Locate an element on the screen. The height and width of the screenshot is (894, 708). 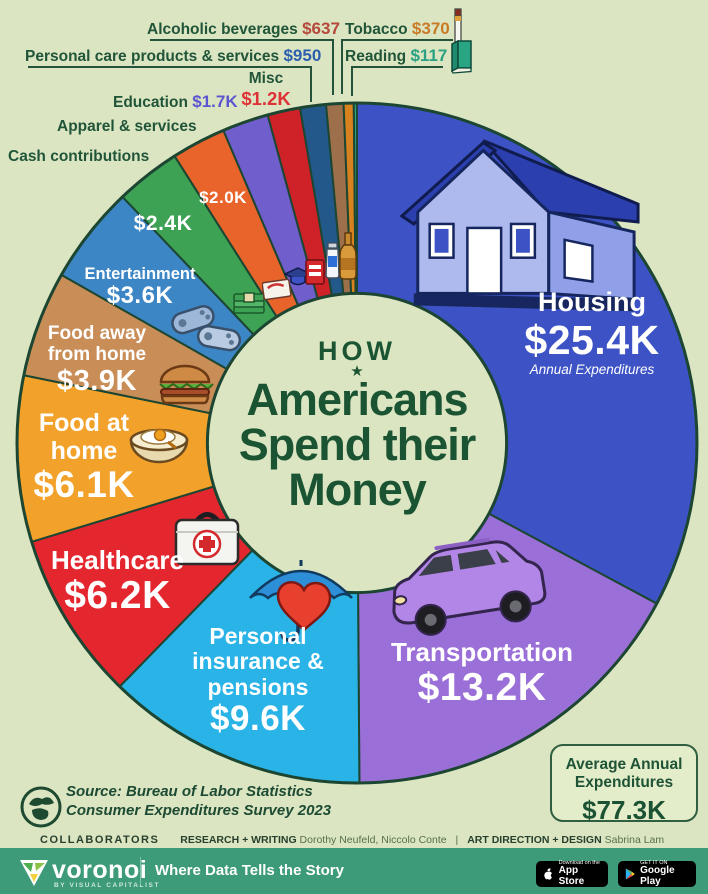
food-at-home-label: Food at home $6.1K is located at coordinates (84, 457).